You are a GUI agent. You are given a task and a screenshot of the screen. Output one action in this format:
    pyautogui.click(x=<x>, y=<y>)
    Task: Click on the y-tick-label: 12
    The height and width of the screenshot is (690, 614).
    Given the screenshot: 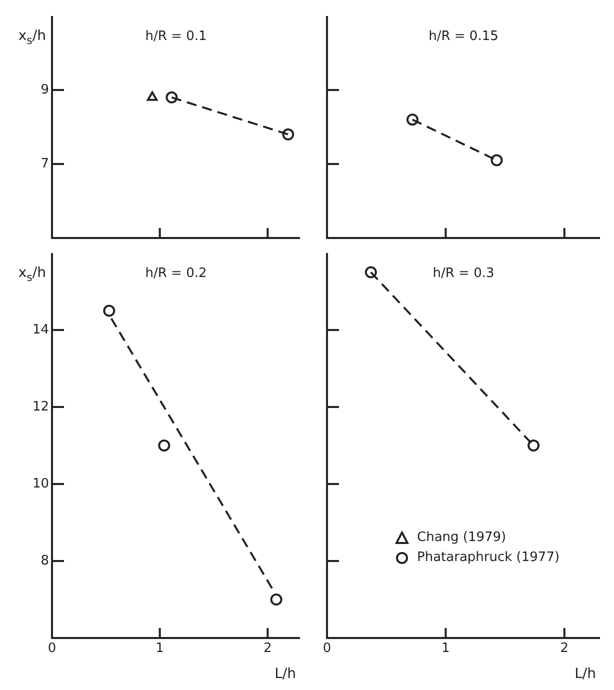 What is the action you would take?
    pyautogui.click(x=40, y=406)
    